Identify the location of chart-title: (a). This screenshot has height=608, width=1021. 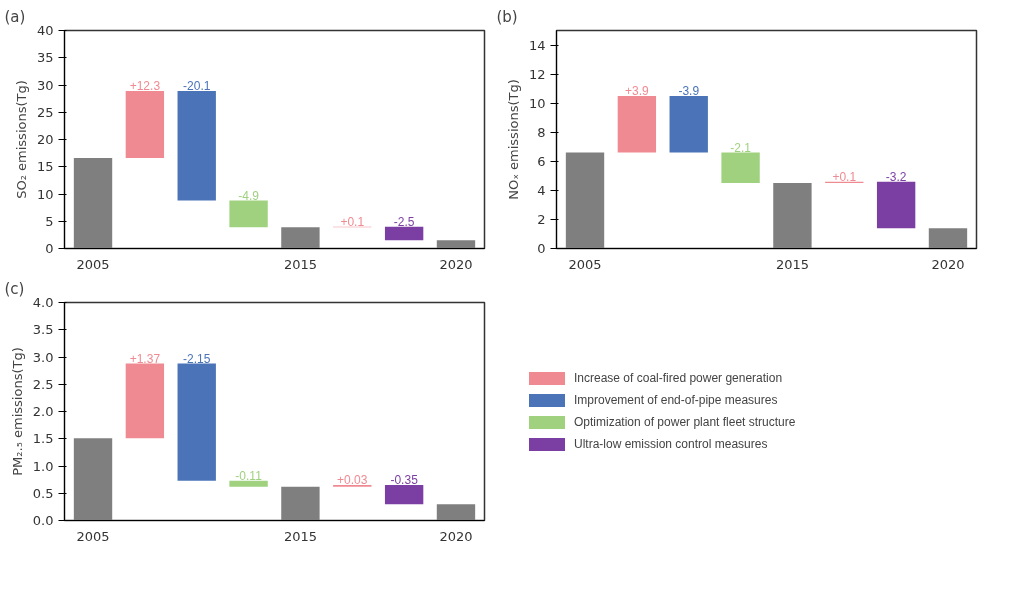
(15, 16).